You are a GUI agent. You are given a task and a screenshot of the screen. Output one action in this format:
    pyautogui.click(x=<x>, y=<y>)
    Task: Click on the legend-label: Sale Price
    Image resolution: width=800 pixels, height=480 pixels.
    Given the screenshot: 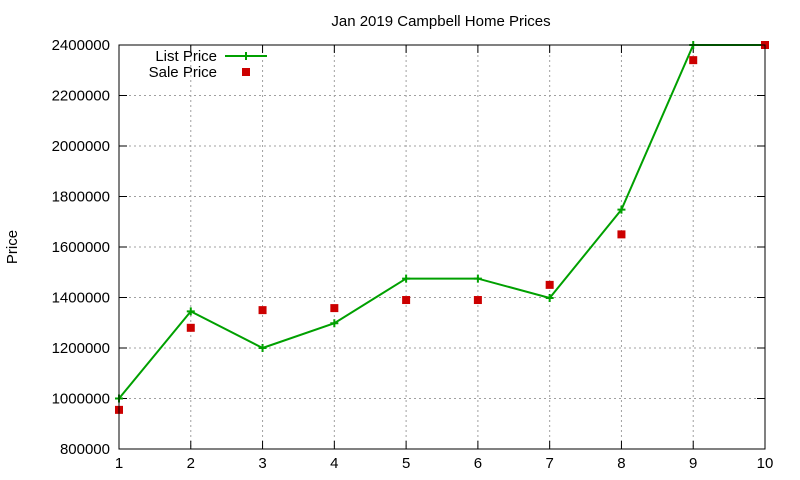 What is the action you would take?
    pyautogui.click(x=183, y=72)
    